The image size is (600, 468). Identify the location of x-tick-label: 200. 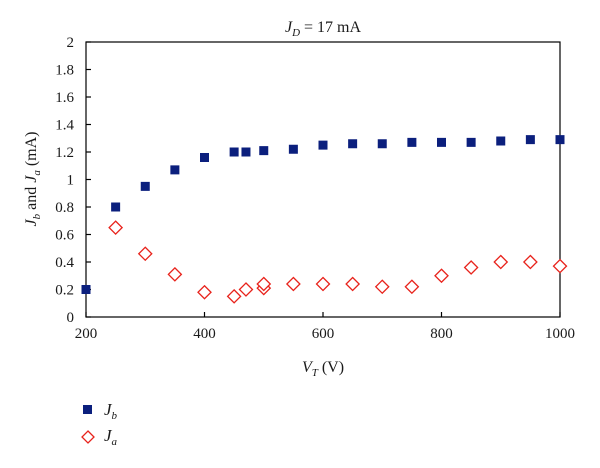
(86, 334).